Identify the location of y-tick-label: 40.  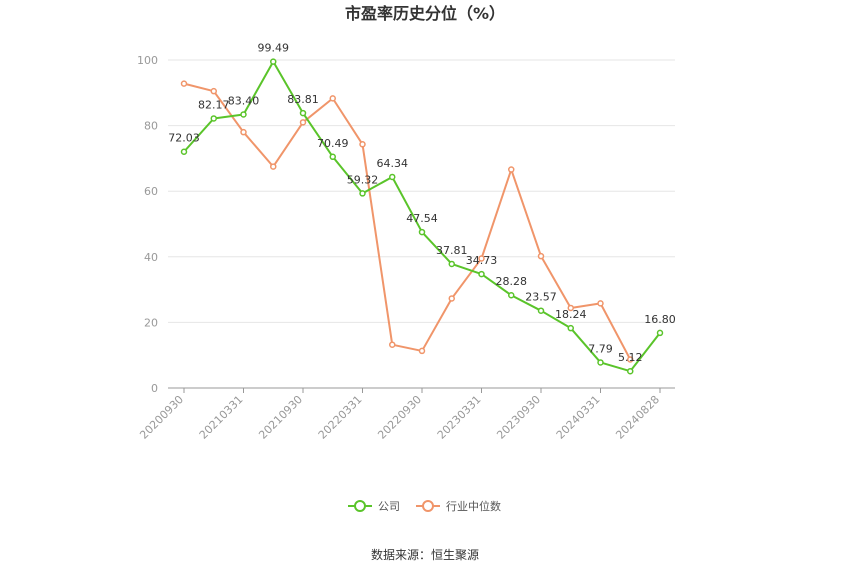
(151, 257).